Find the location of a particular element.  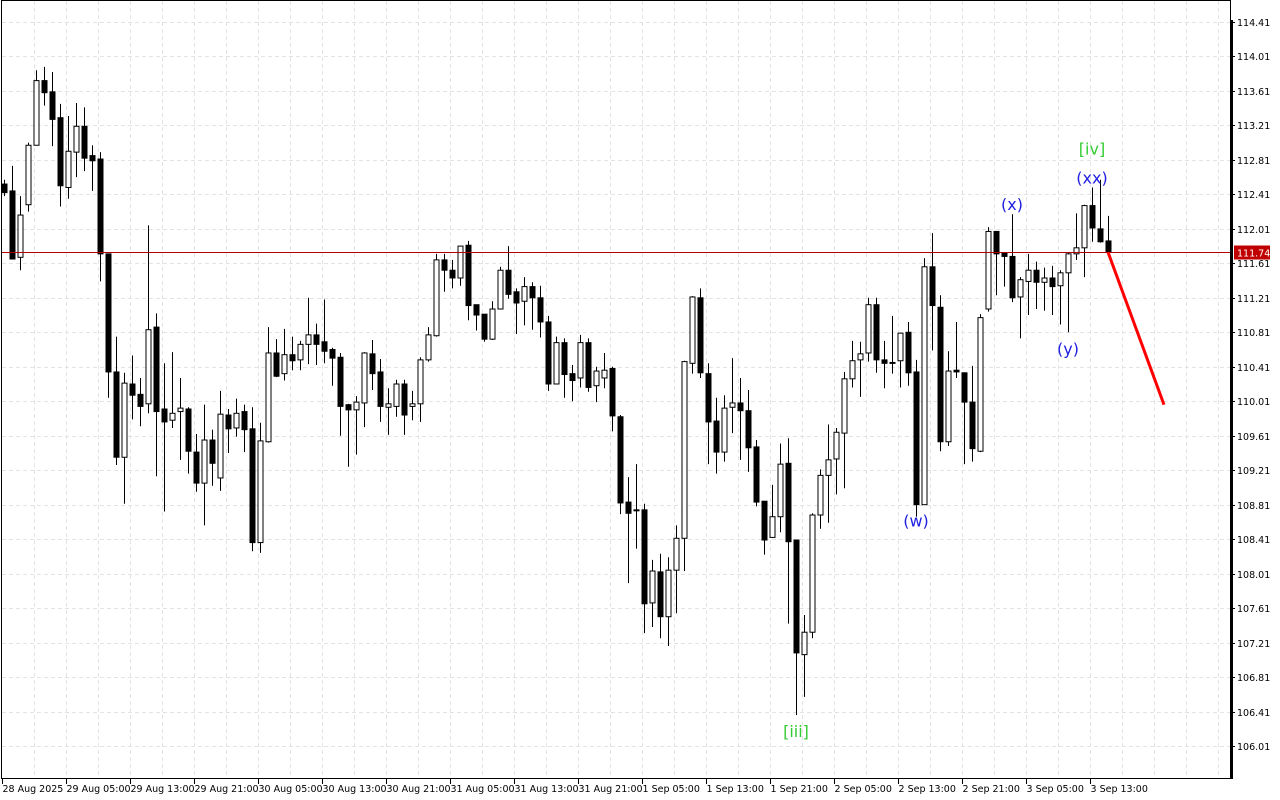

time-tick-label: 29 Aug 21:00 is located at coordinates (227, 789).